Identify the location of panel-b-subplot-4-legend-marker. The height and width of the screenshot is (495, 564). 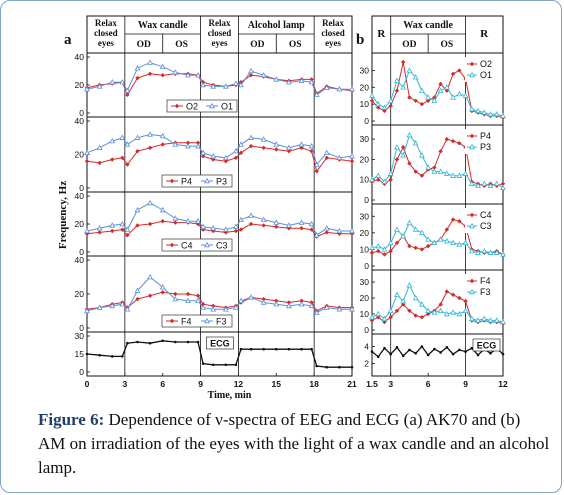
(472, 291).